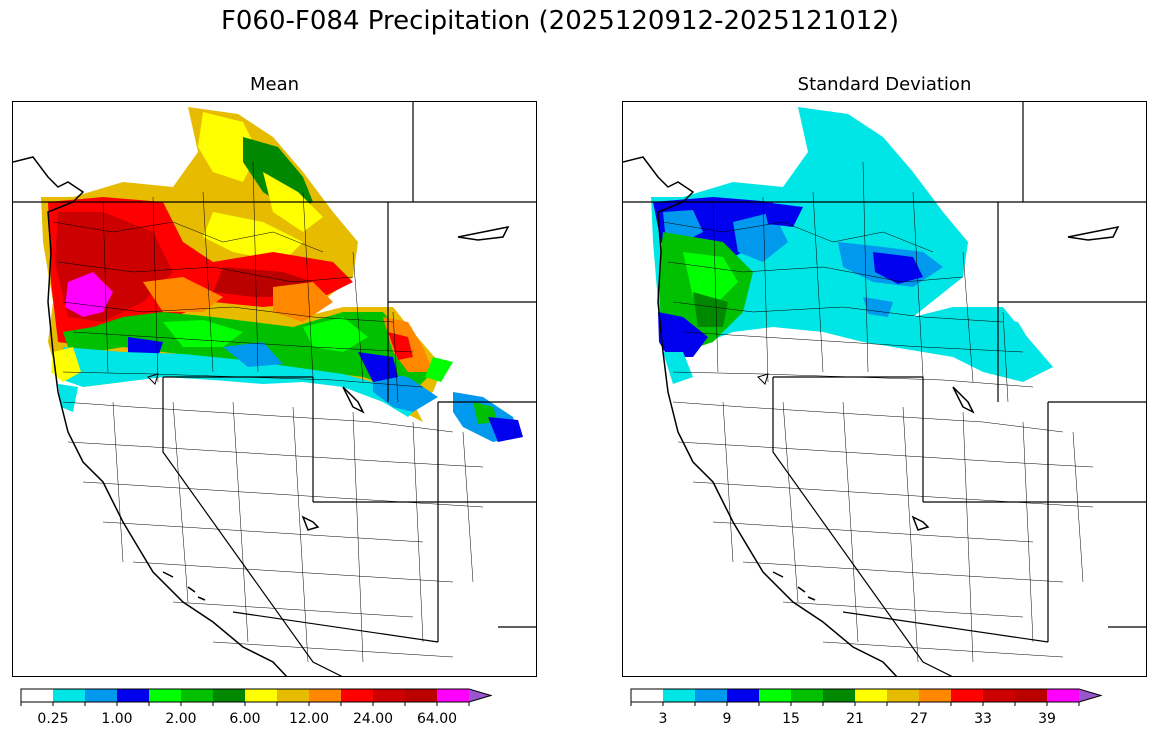 The image size is (1159, 741). I want to click on sd-colorbar, so click(866, 698).